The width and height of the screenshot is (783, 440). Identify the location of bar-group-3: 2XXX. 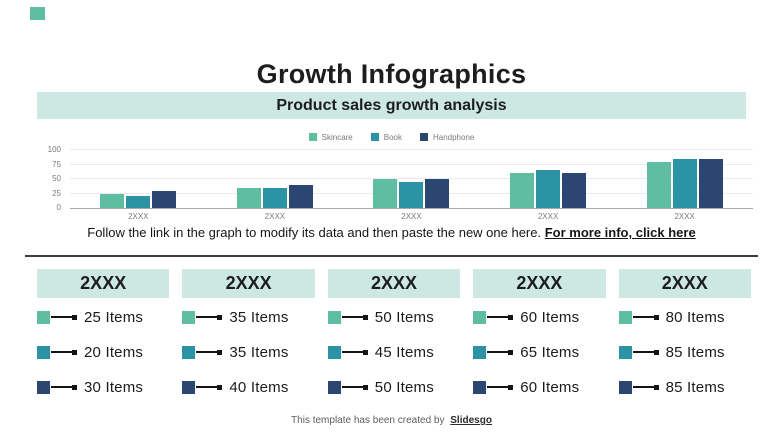
(411, 185).